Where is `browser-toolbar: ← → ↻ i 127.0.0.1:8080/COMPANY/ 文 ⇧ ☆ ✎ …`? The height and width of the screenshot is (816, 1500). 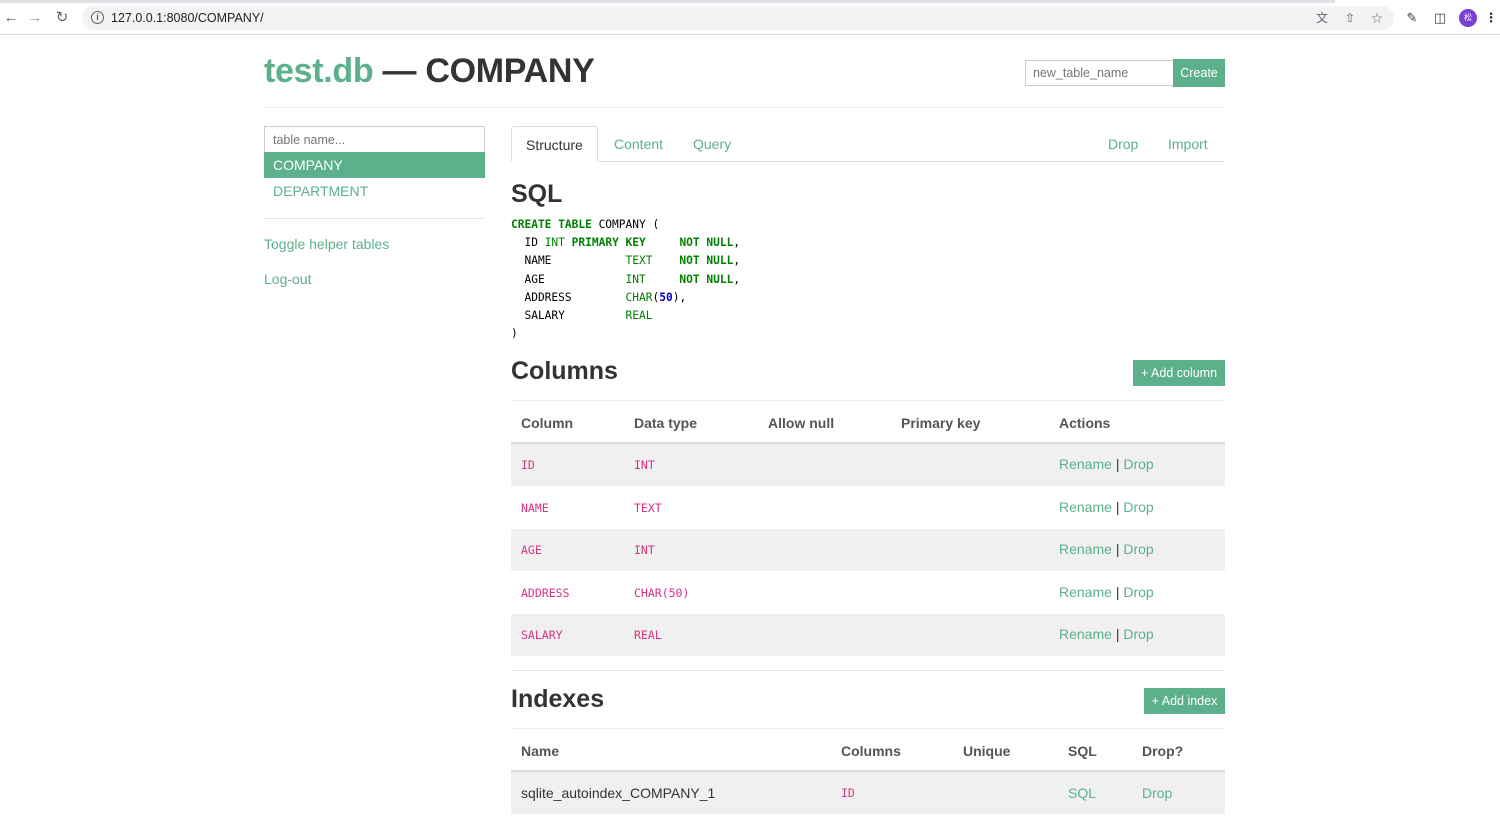 browser-toolbar: ← → ↻ i 127.0.0.1:8080/COMPANY/ 文 ⇧ ☆ ✎ … is located at coordinates (750, 17).